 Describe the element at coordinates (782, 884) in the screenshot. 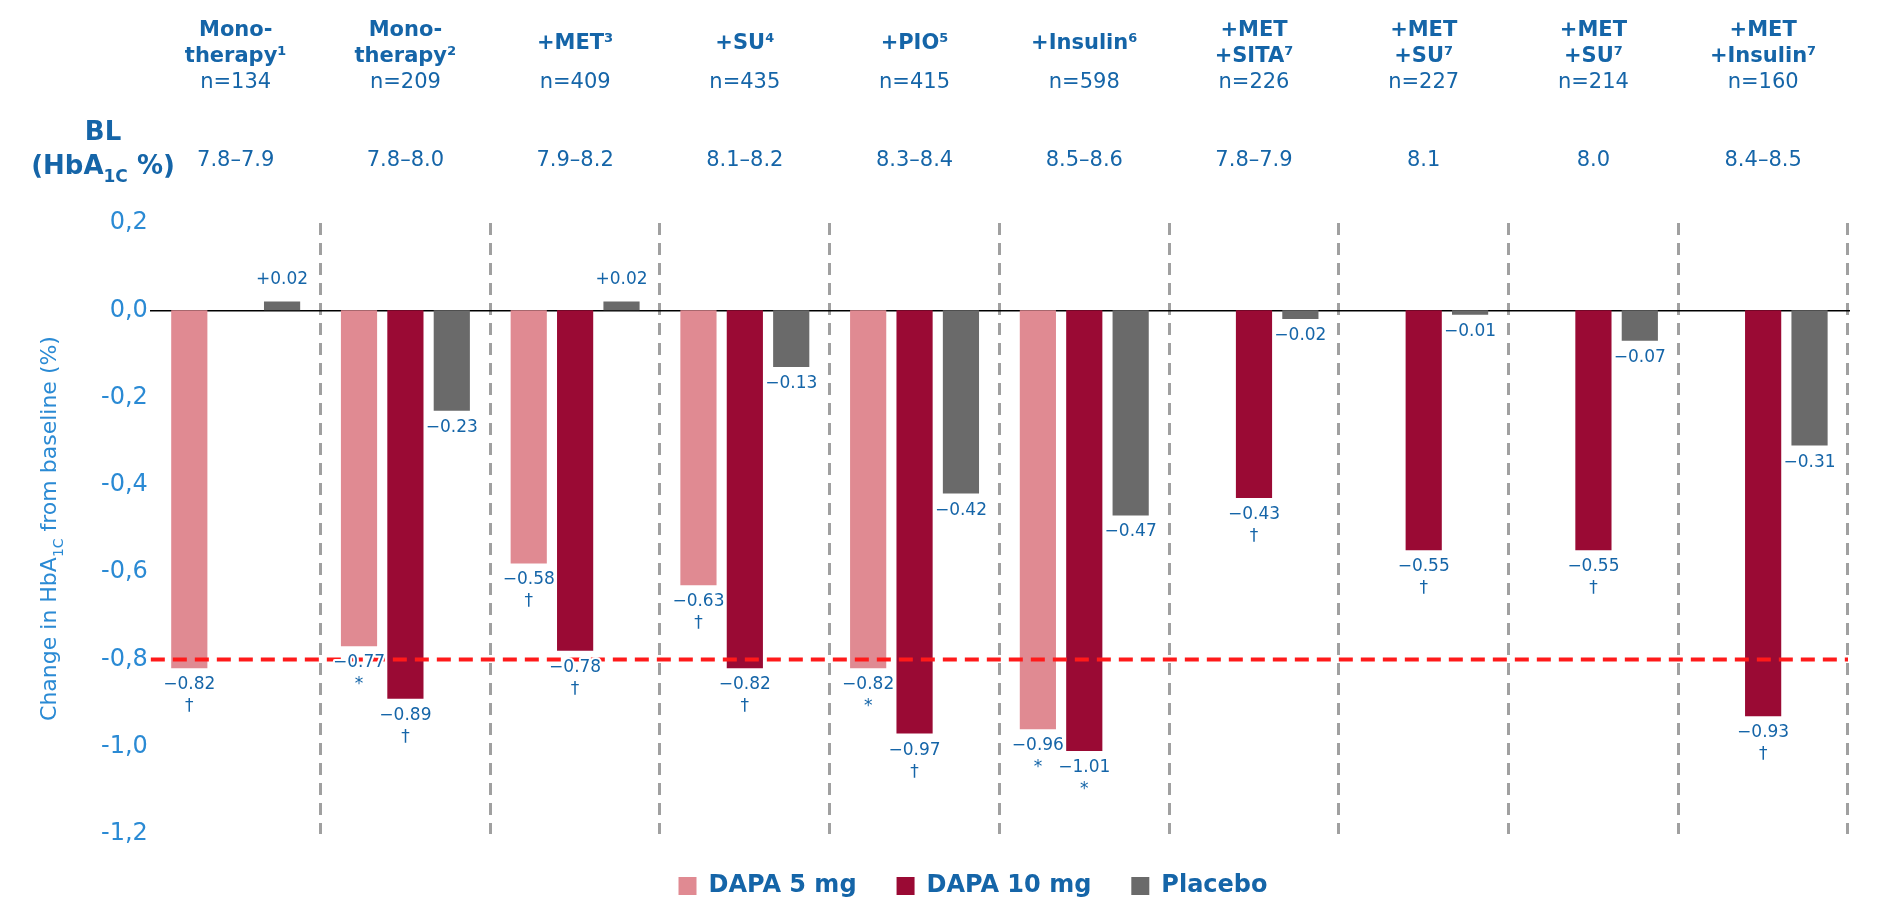

I see `legend-label: DAPA 5 mg` at that location.